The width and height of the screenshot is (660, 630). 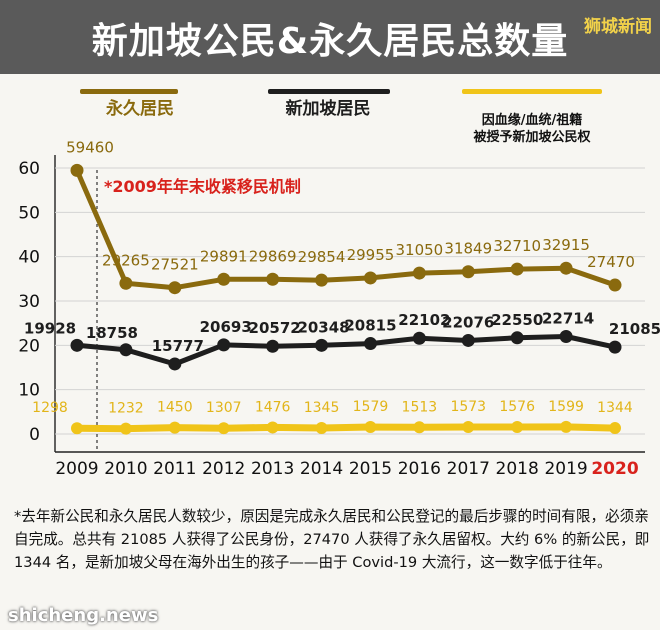 What do you see at coordinates (126, 409) in the screenshot?
I see `data-label: 1232` at bounding box center [126, 409].